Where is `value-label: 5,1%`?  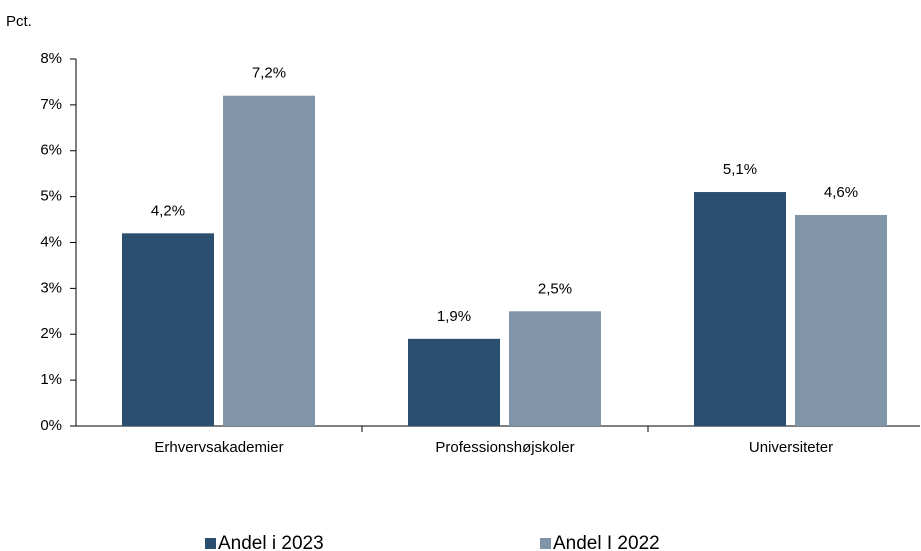
value-label: 5,1% is located at coordinates (740, 169).